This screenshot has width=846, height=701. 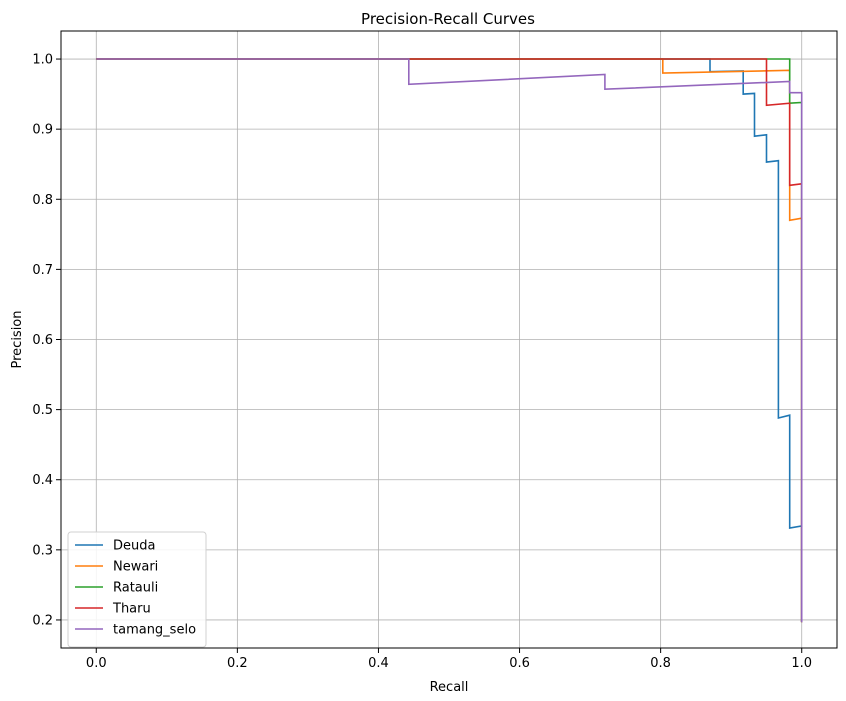 What do you see at coordinates (131, 609) in the screenshot?
I see `legend-label: Tharu` at bounding box center [131, 609].